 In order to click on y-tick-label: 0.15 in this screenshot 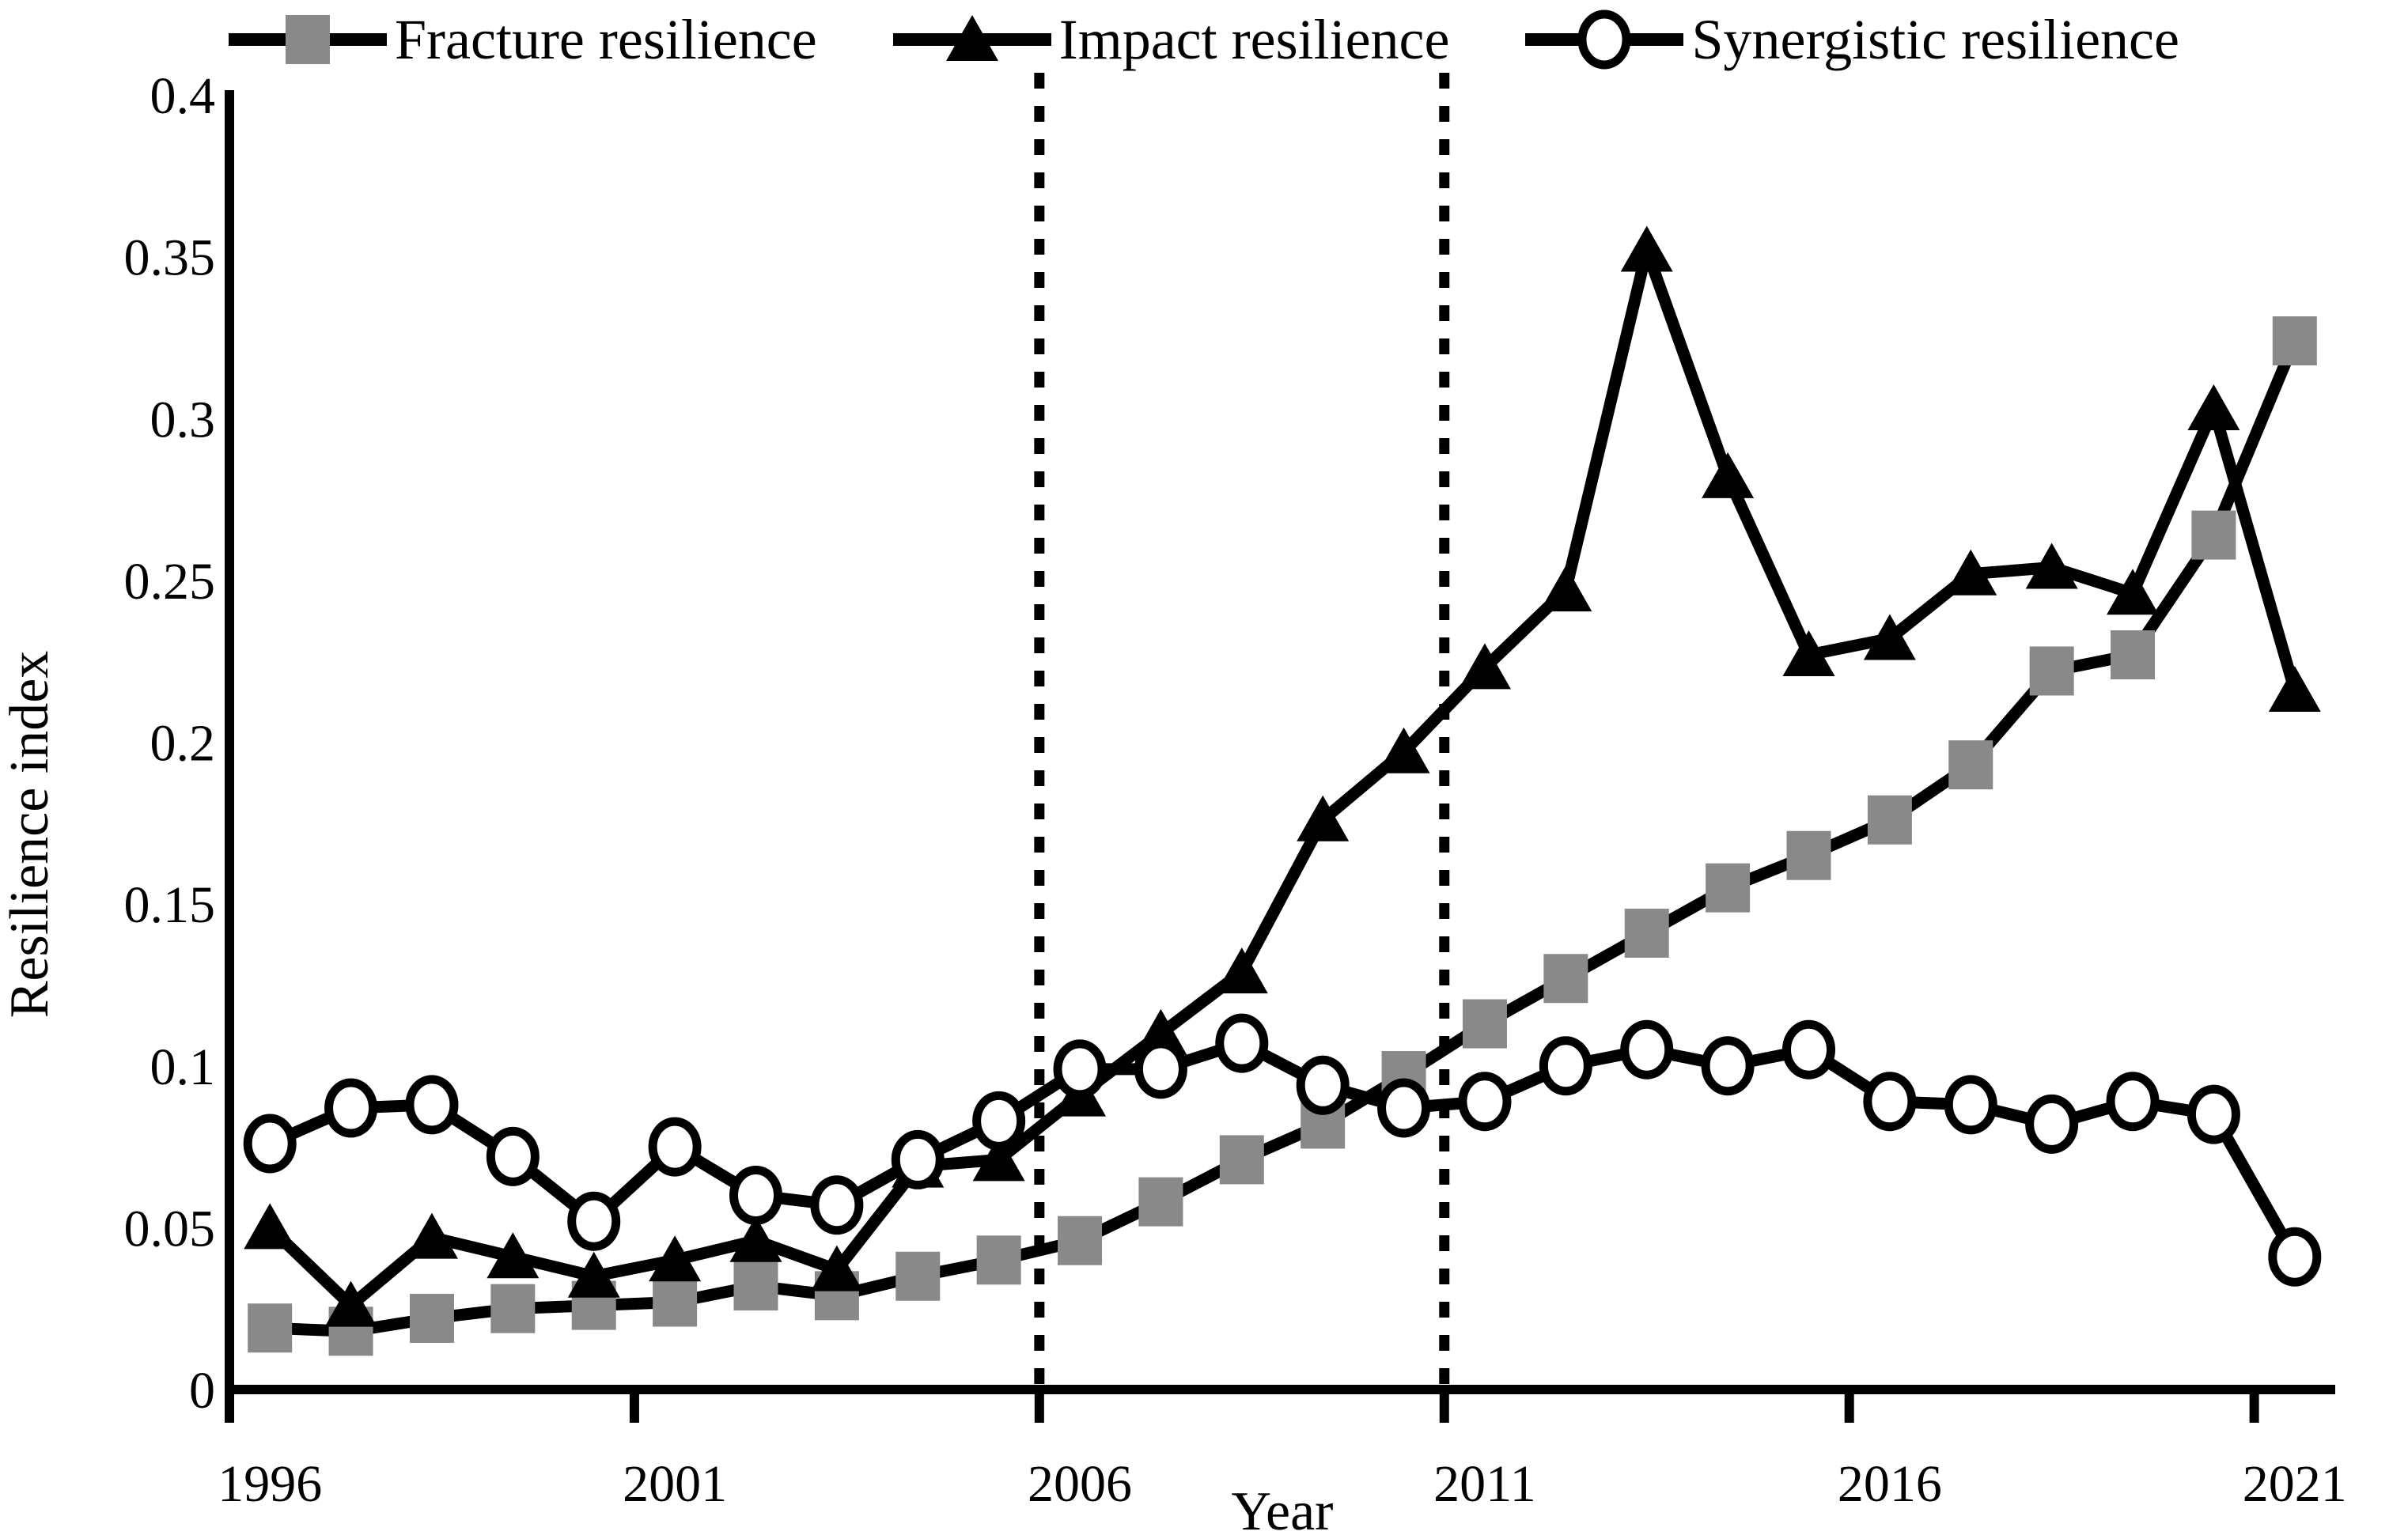, I will do `click(170, 905)`.